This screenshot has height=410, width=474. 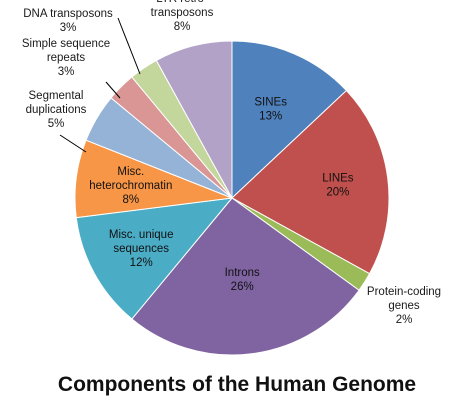 What do you see at coordinates (237, 384) in the screenshot?
I see `chart-title: Components of the Human Genome` at bounding box center [237, 384].